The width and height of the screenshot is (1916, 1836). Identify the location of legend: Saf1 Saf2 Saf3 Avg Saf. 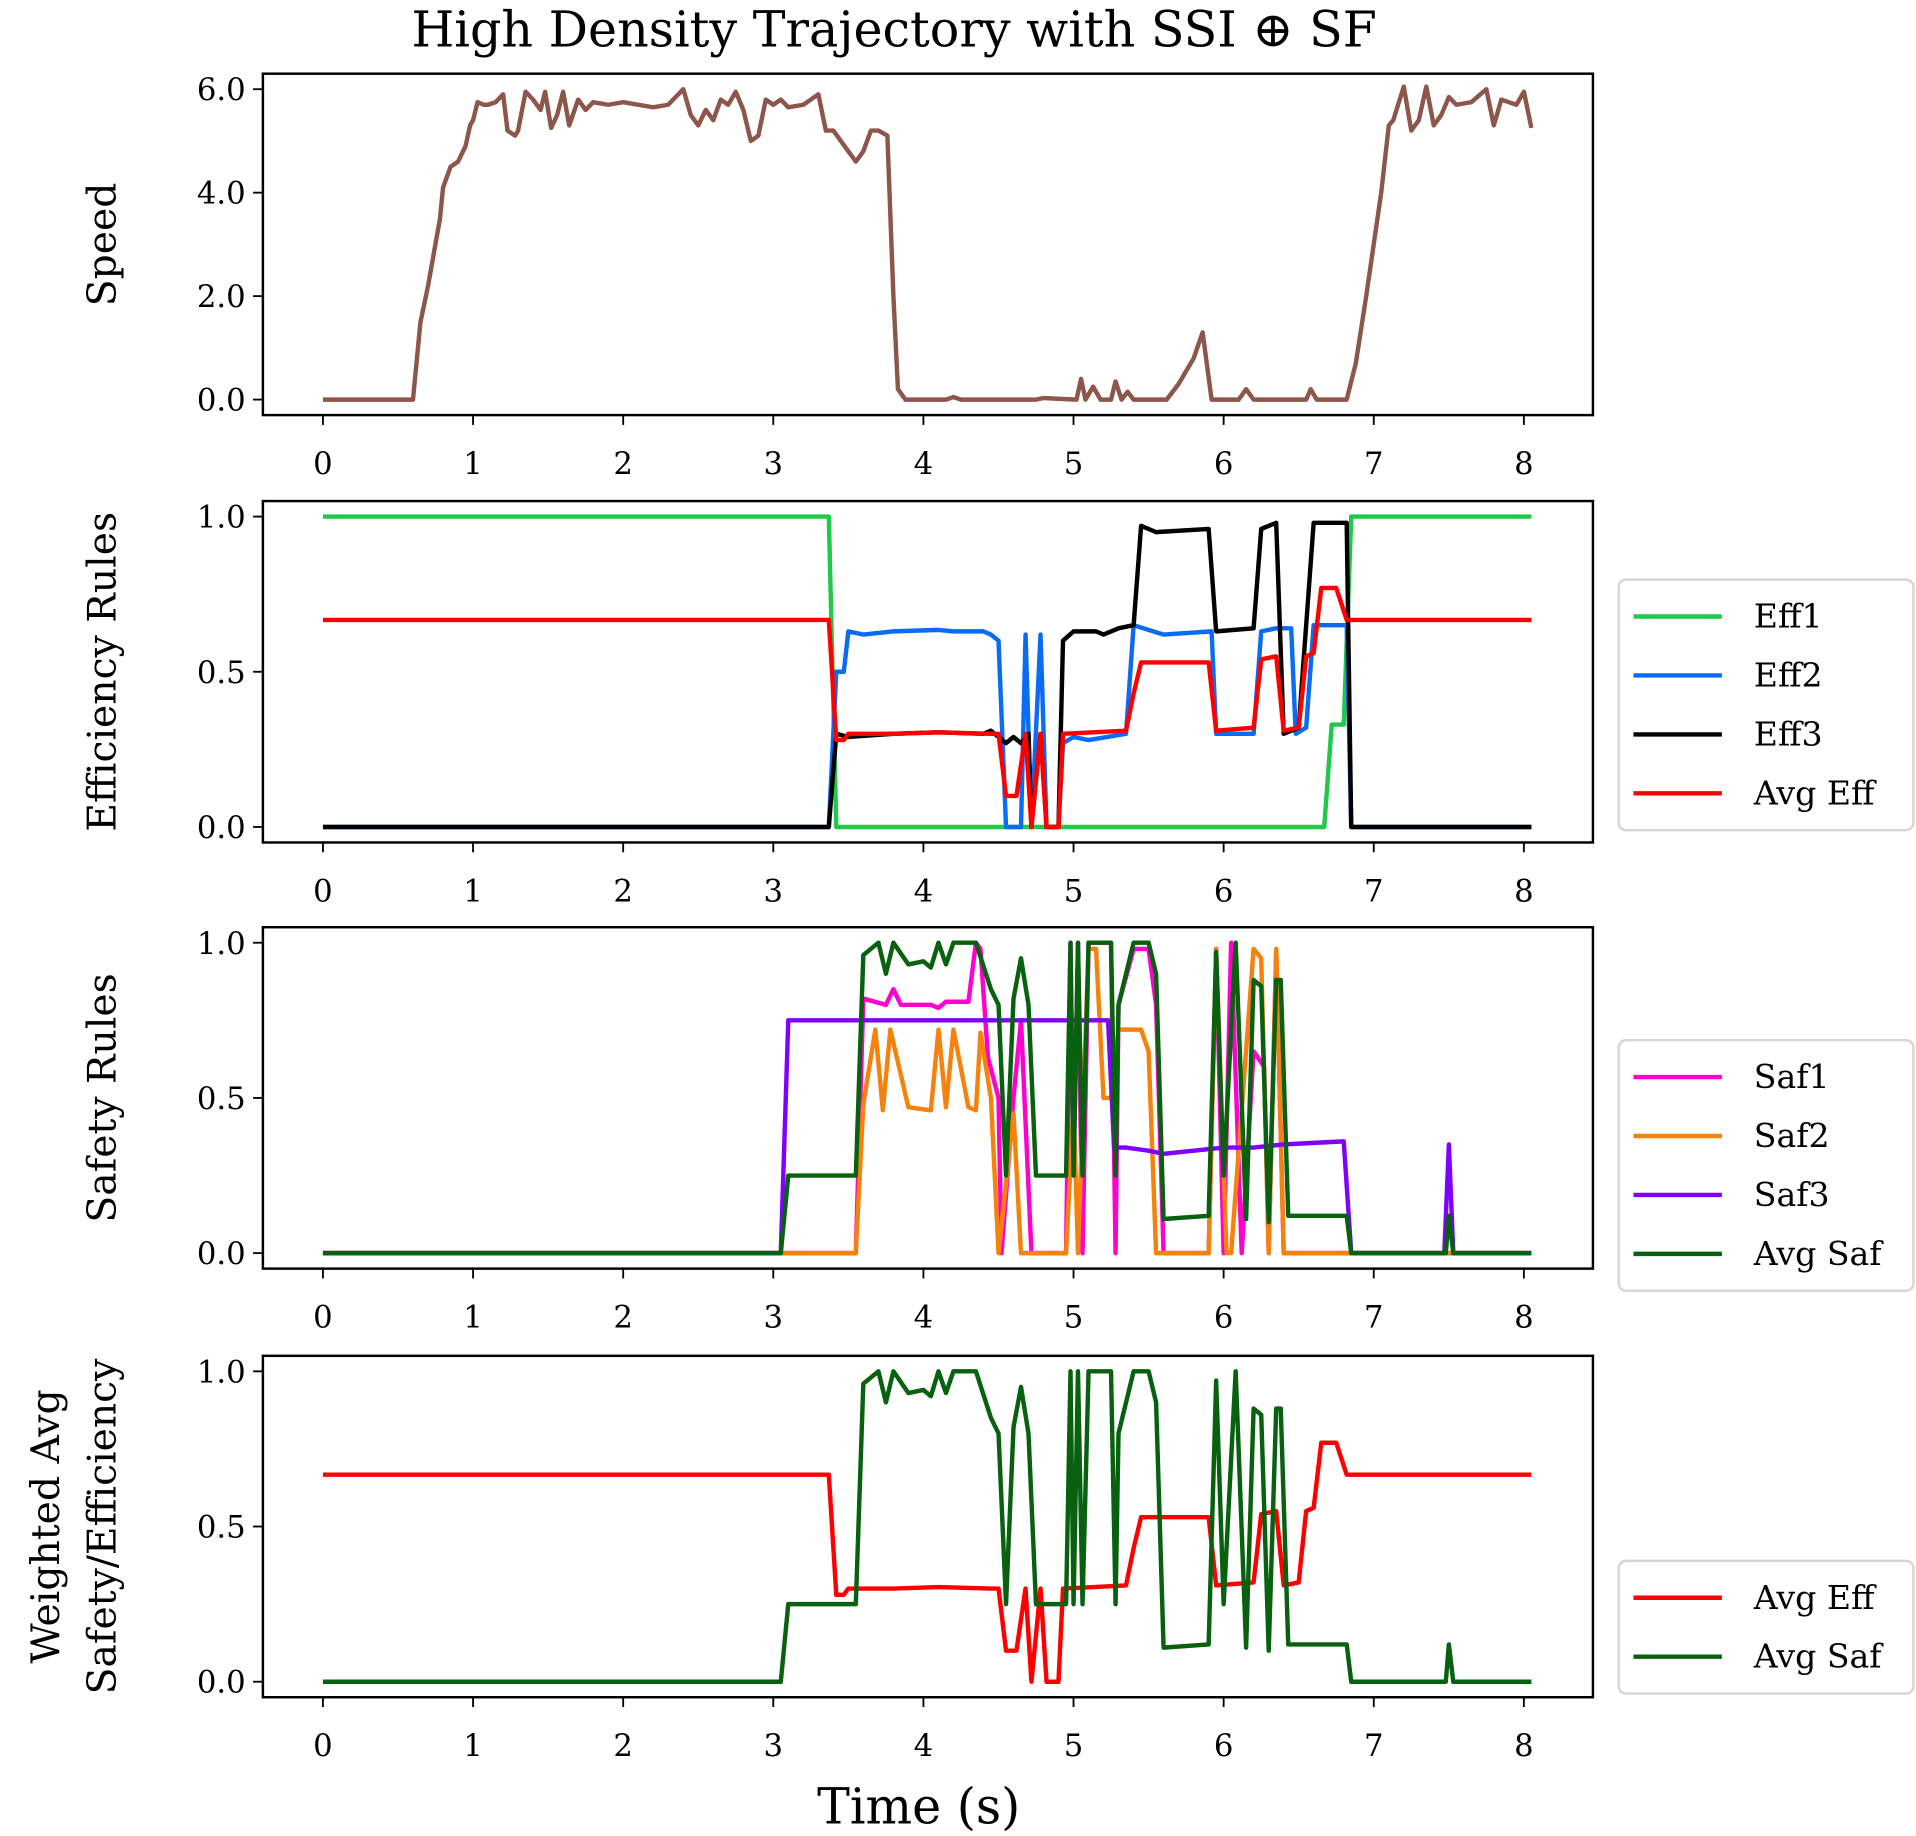
(1766, 1165).